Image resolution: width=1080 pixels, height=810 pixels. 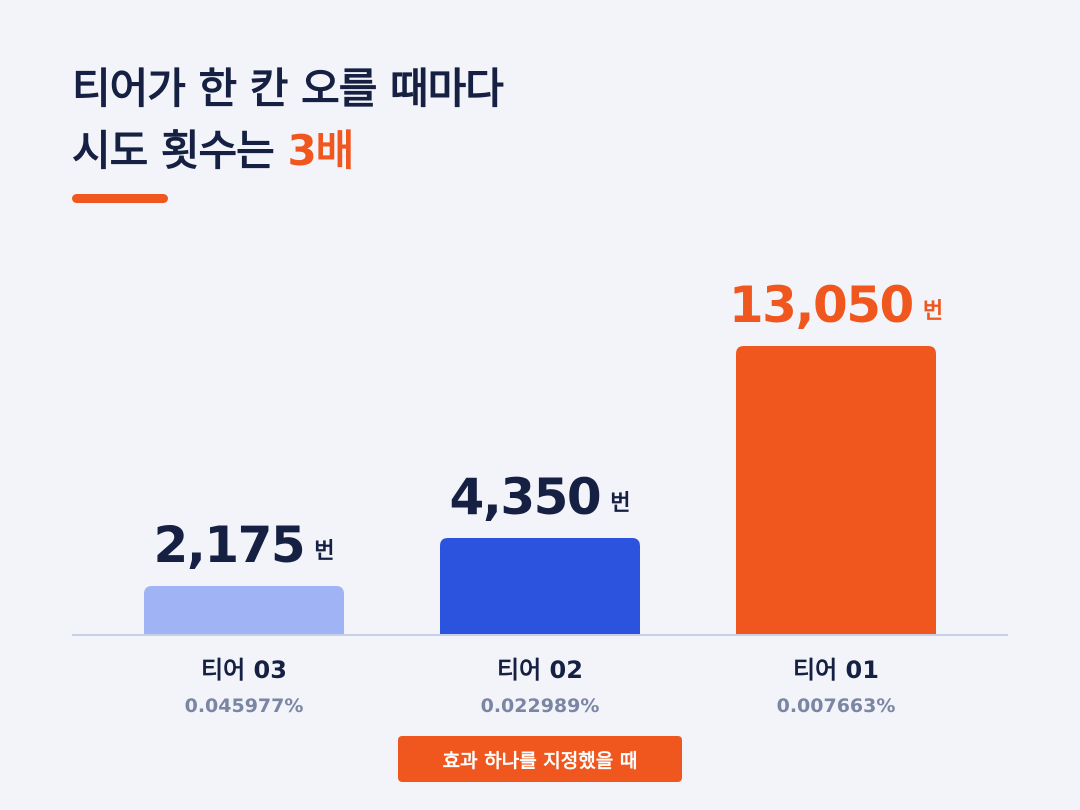 What do you see at coordinates (320, 150) in the screenshot?
I see `title-line-2-accent: 3배` at bounding box center [320, 150].